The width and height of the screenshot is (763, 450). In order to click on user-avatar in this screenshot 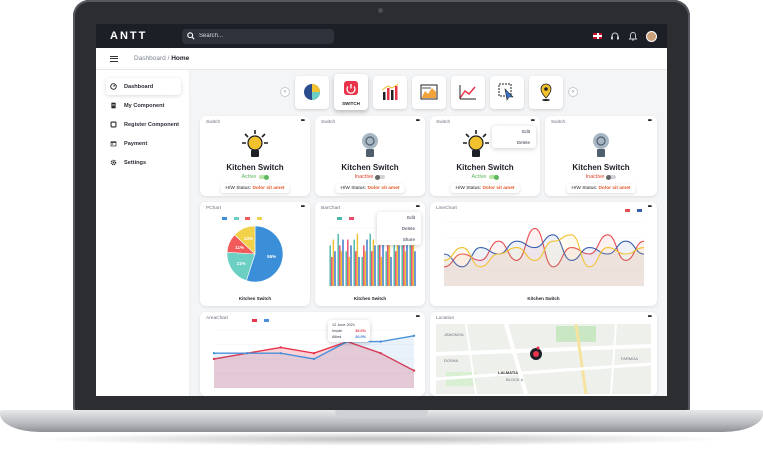, I will do `click(651, 36)`.